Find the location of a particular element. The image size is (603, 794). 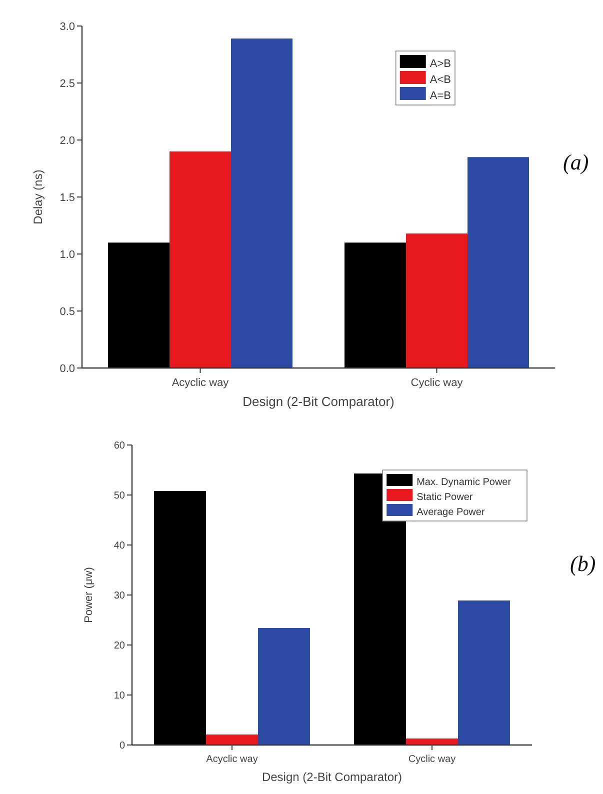

y-tick-label: 0.5 is located at coordinates (67, 312).